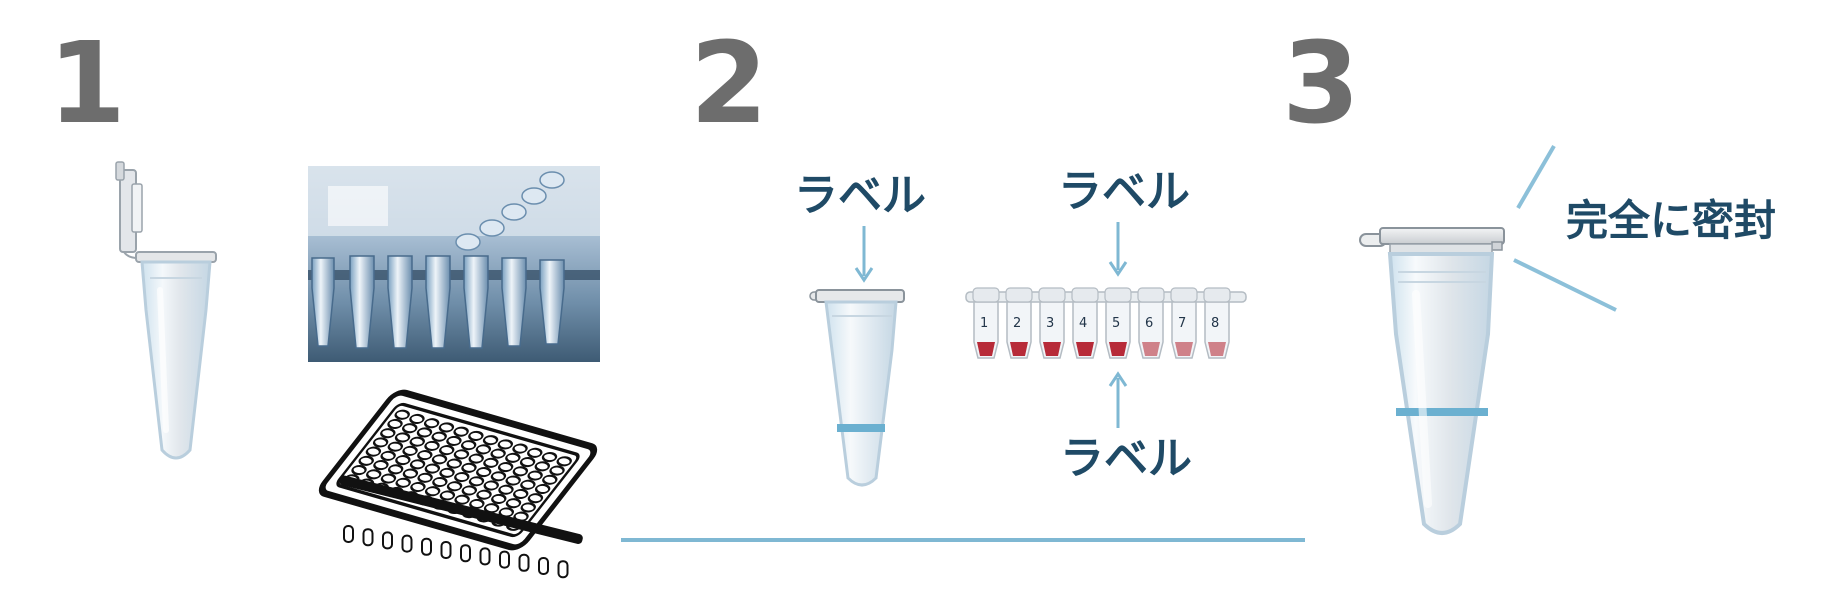 This screenshot has width=1835, height=603. What do you see at coordinates (166, 310) in the screenshot?
I see `open-tube-icon` at bounding box center [166, 310].